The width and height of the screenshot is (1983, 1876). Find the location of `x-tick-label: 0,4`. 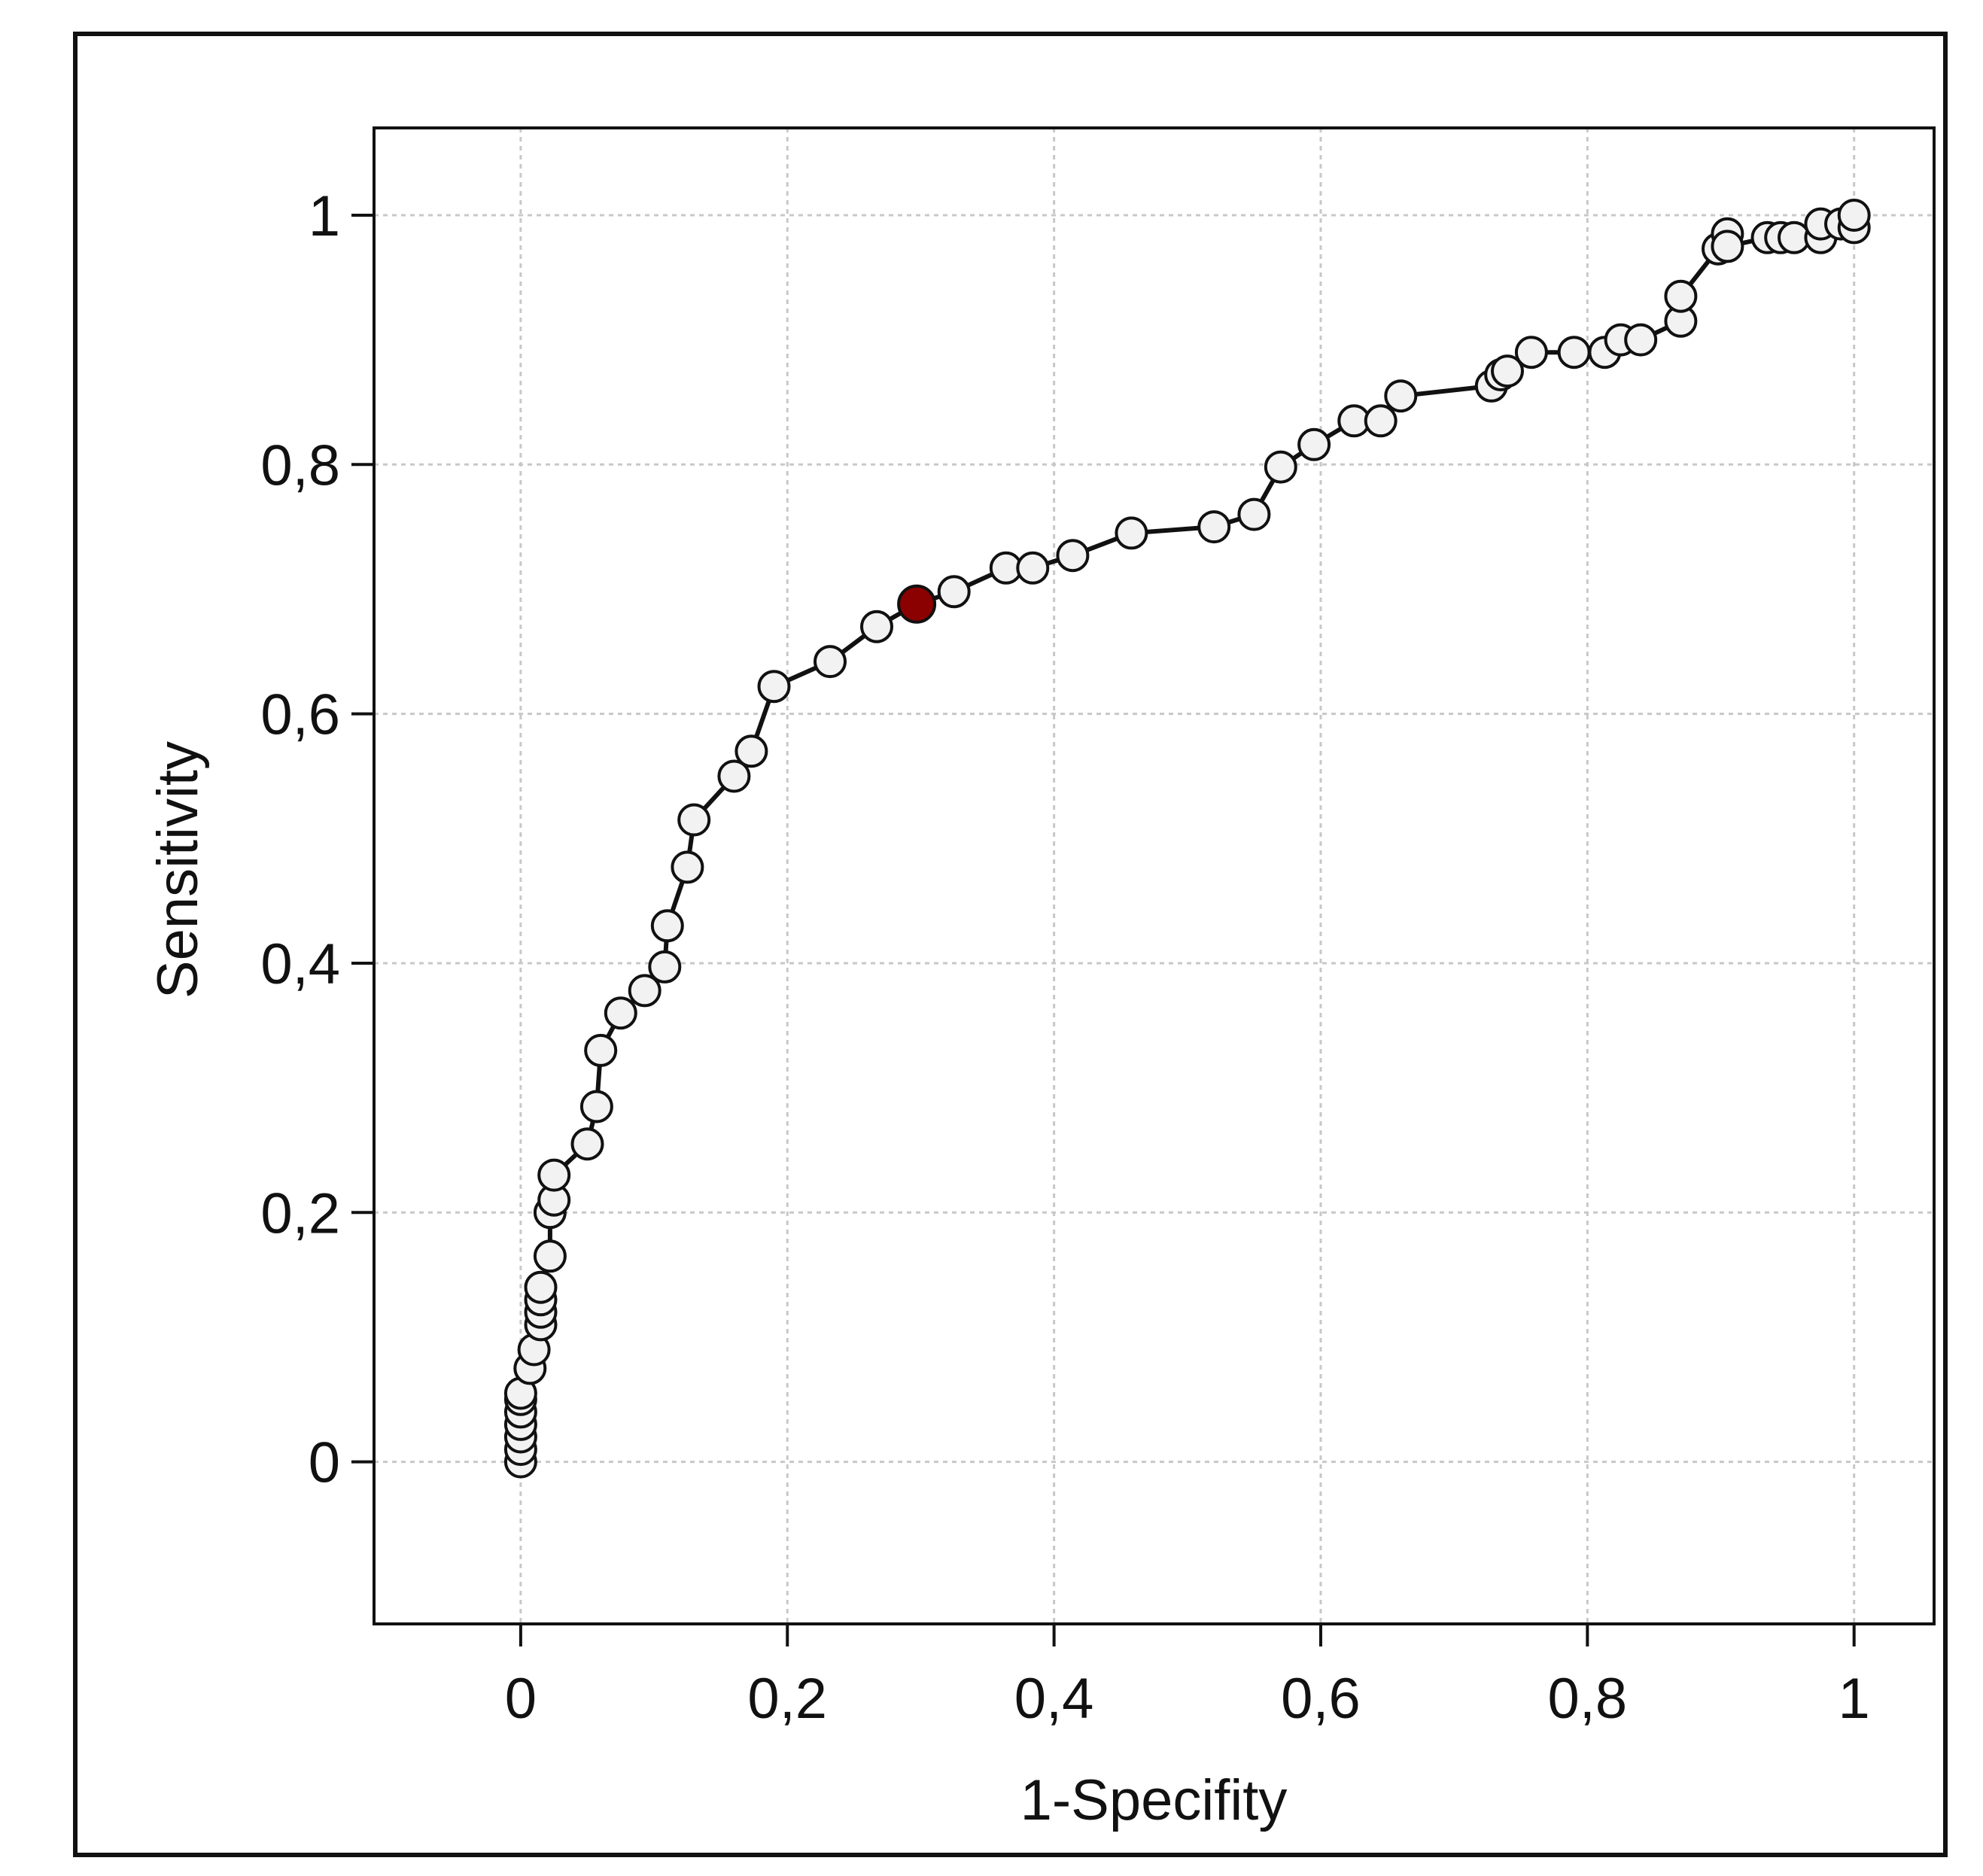

x-tick-label: 0,4 is located at coordinates (1054, 1699).